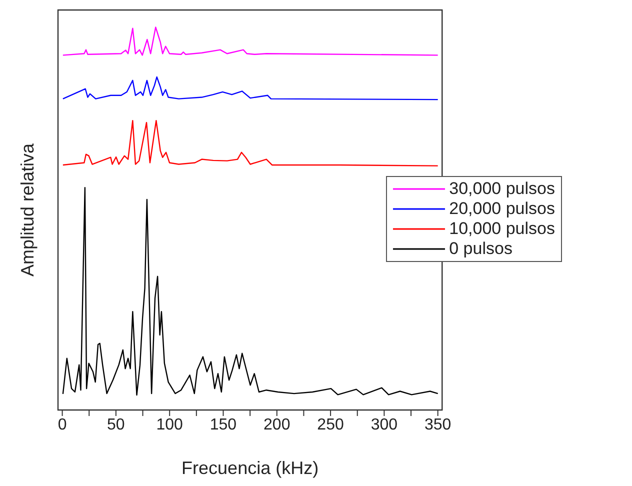 Image resolution: width=632 pixels, height=486 pixels. Describe the element at coordinates (28, 210) in the screenshot. I see `y-axis-title: Amplitud relativa` at that location.